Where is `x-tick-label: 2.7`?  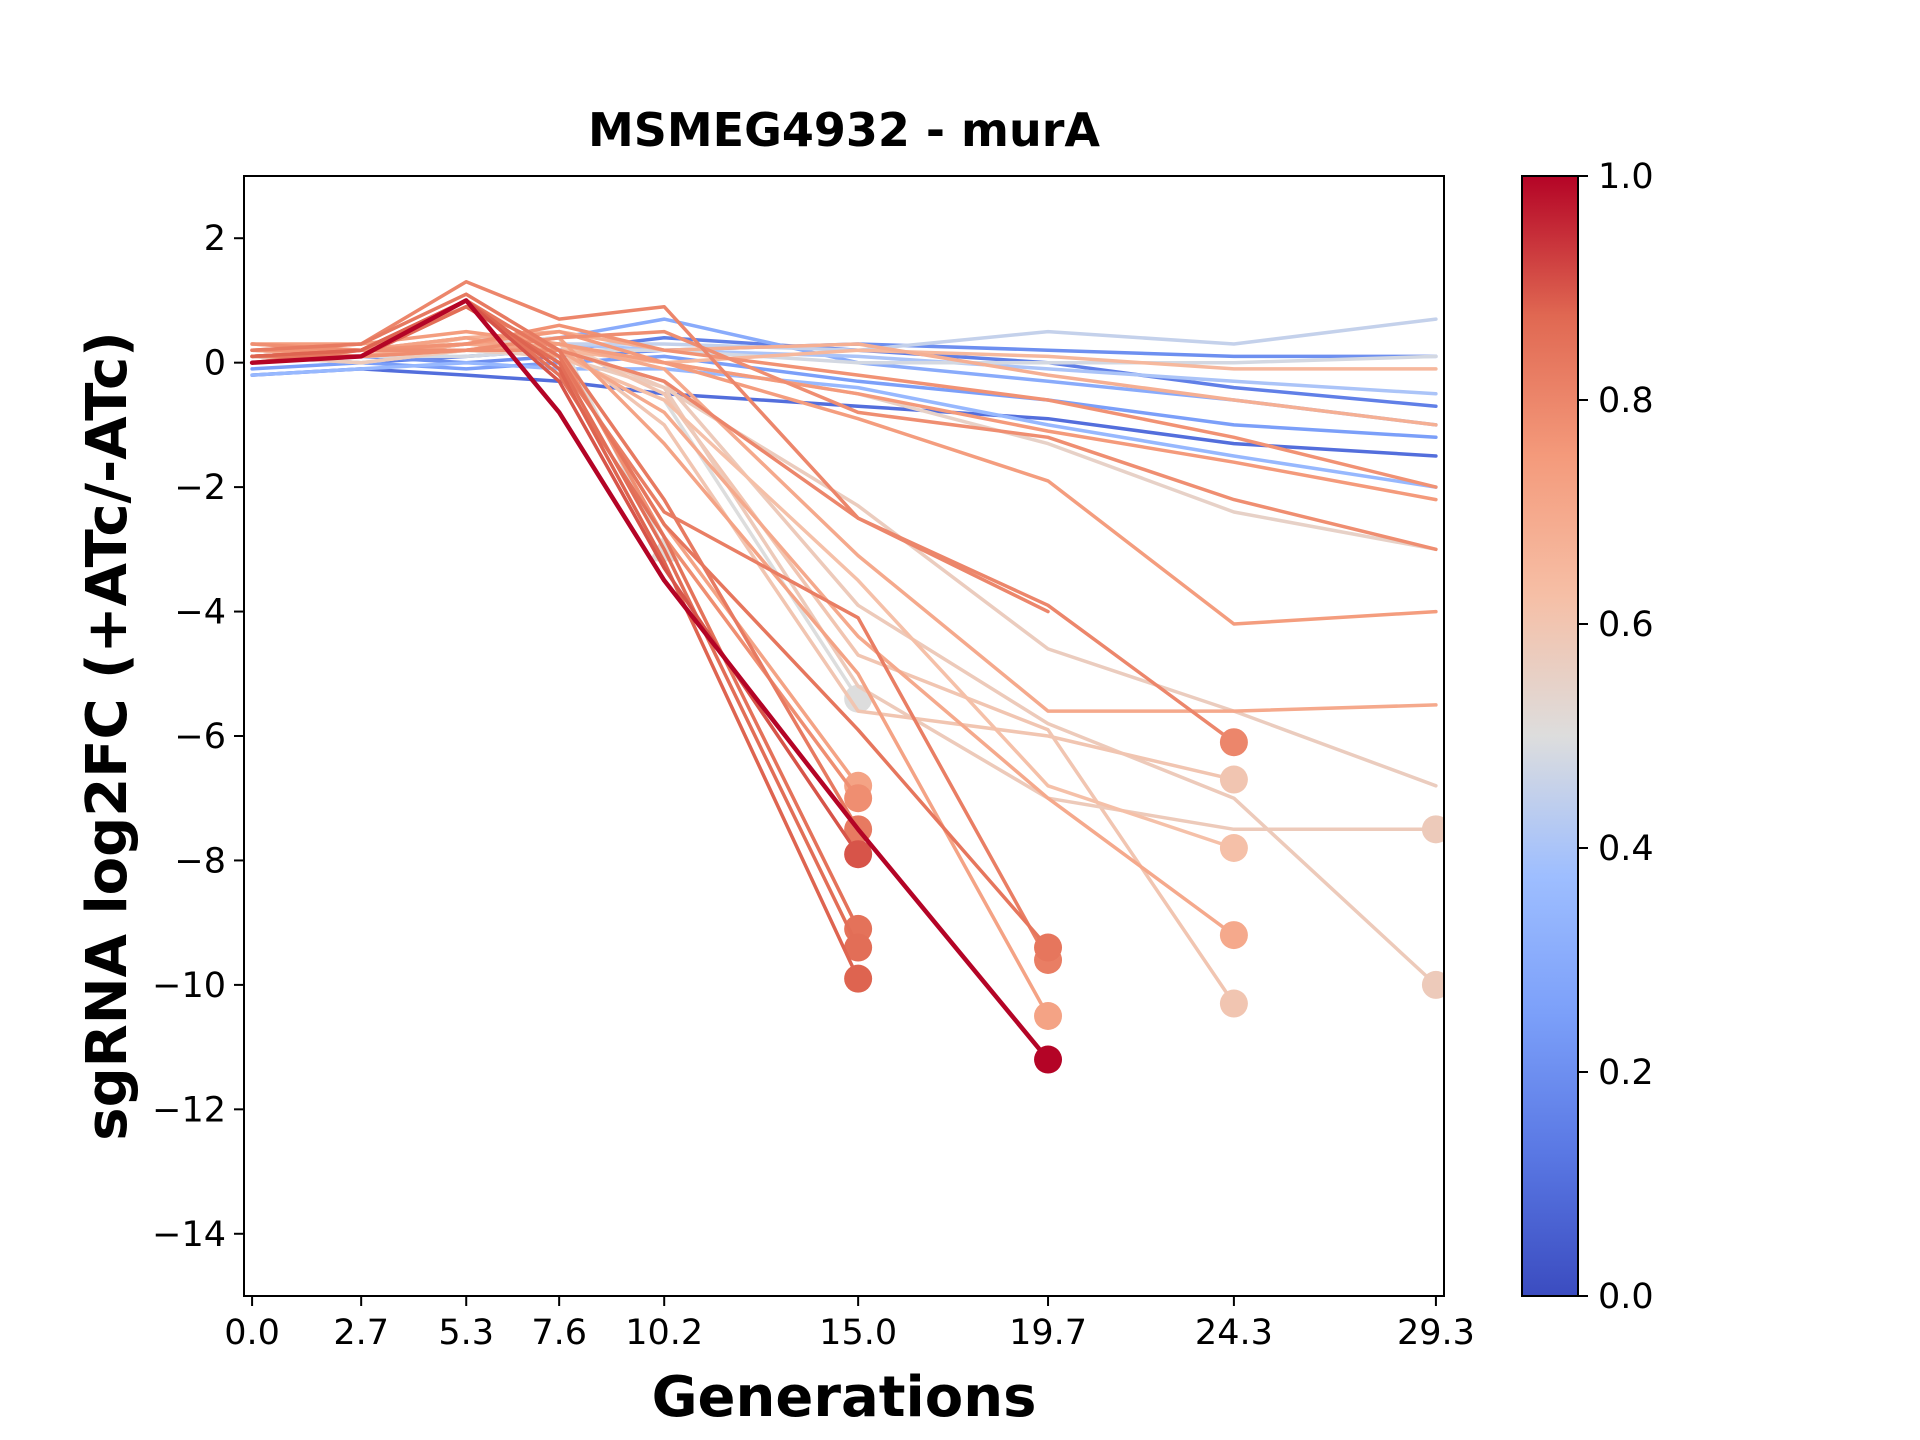
x-tick-label: 2.7 is located at coordinates (361, 1333).